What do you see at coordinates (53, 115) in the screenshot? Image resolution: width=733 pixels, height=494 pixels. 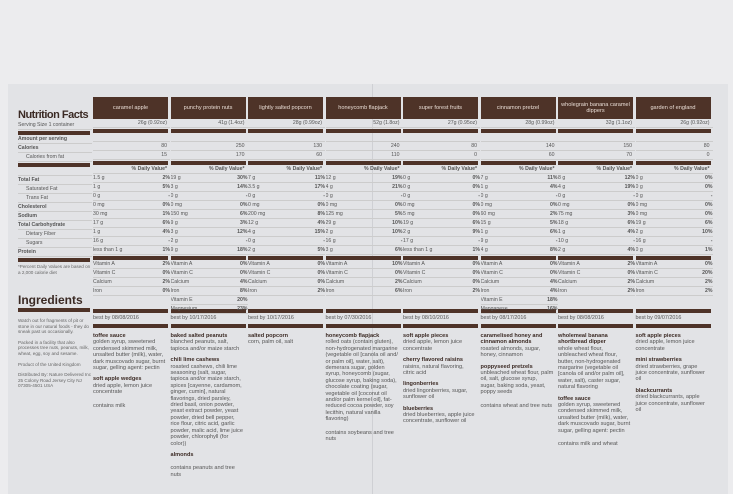 I see `nutrition-facts-title: Nutrition Facts` at bounding box center [53, 115].